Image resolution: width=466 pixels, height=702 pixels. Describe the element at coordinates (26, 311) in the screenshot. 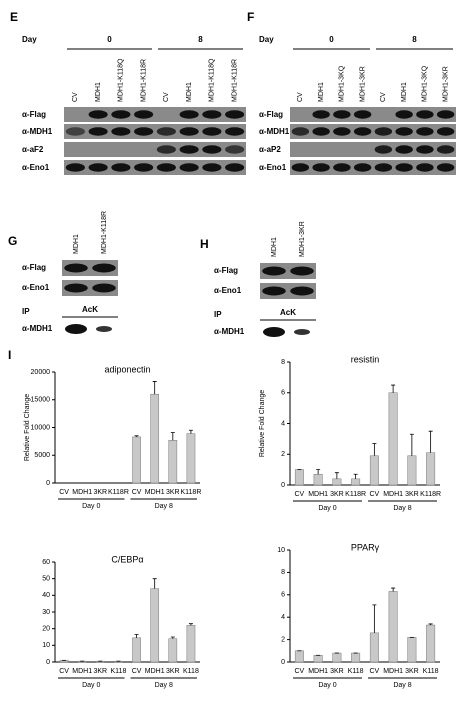

I see `ip-label: IP` at that location.